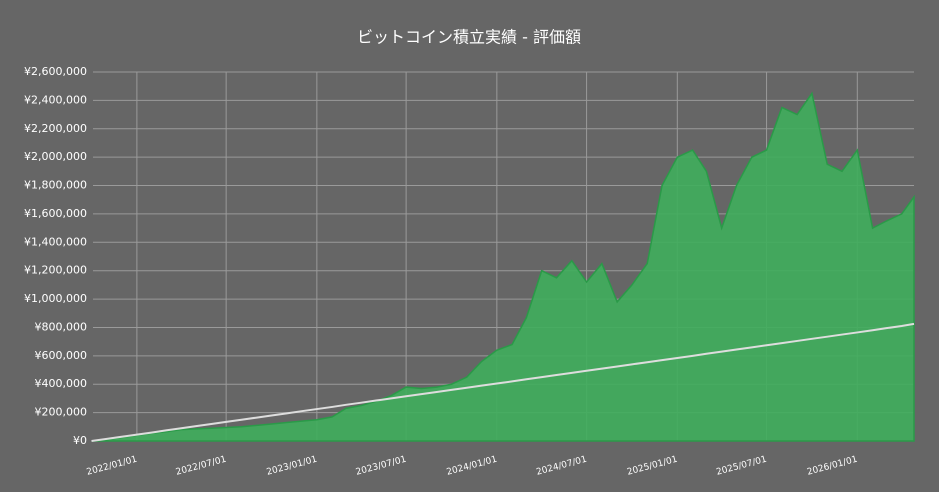 The image size is (939, 492). Describe the element at coordinates (61, 355) in the screenshot. I see `y-tick-label: ¥600,000` at that location.